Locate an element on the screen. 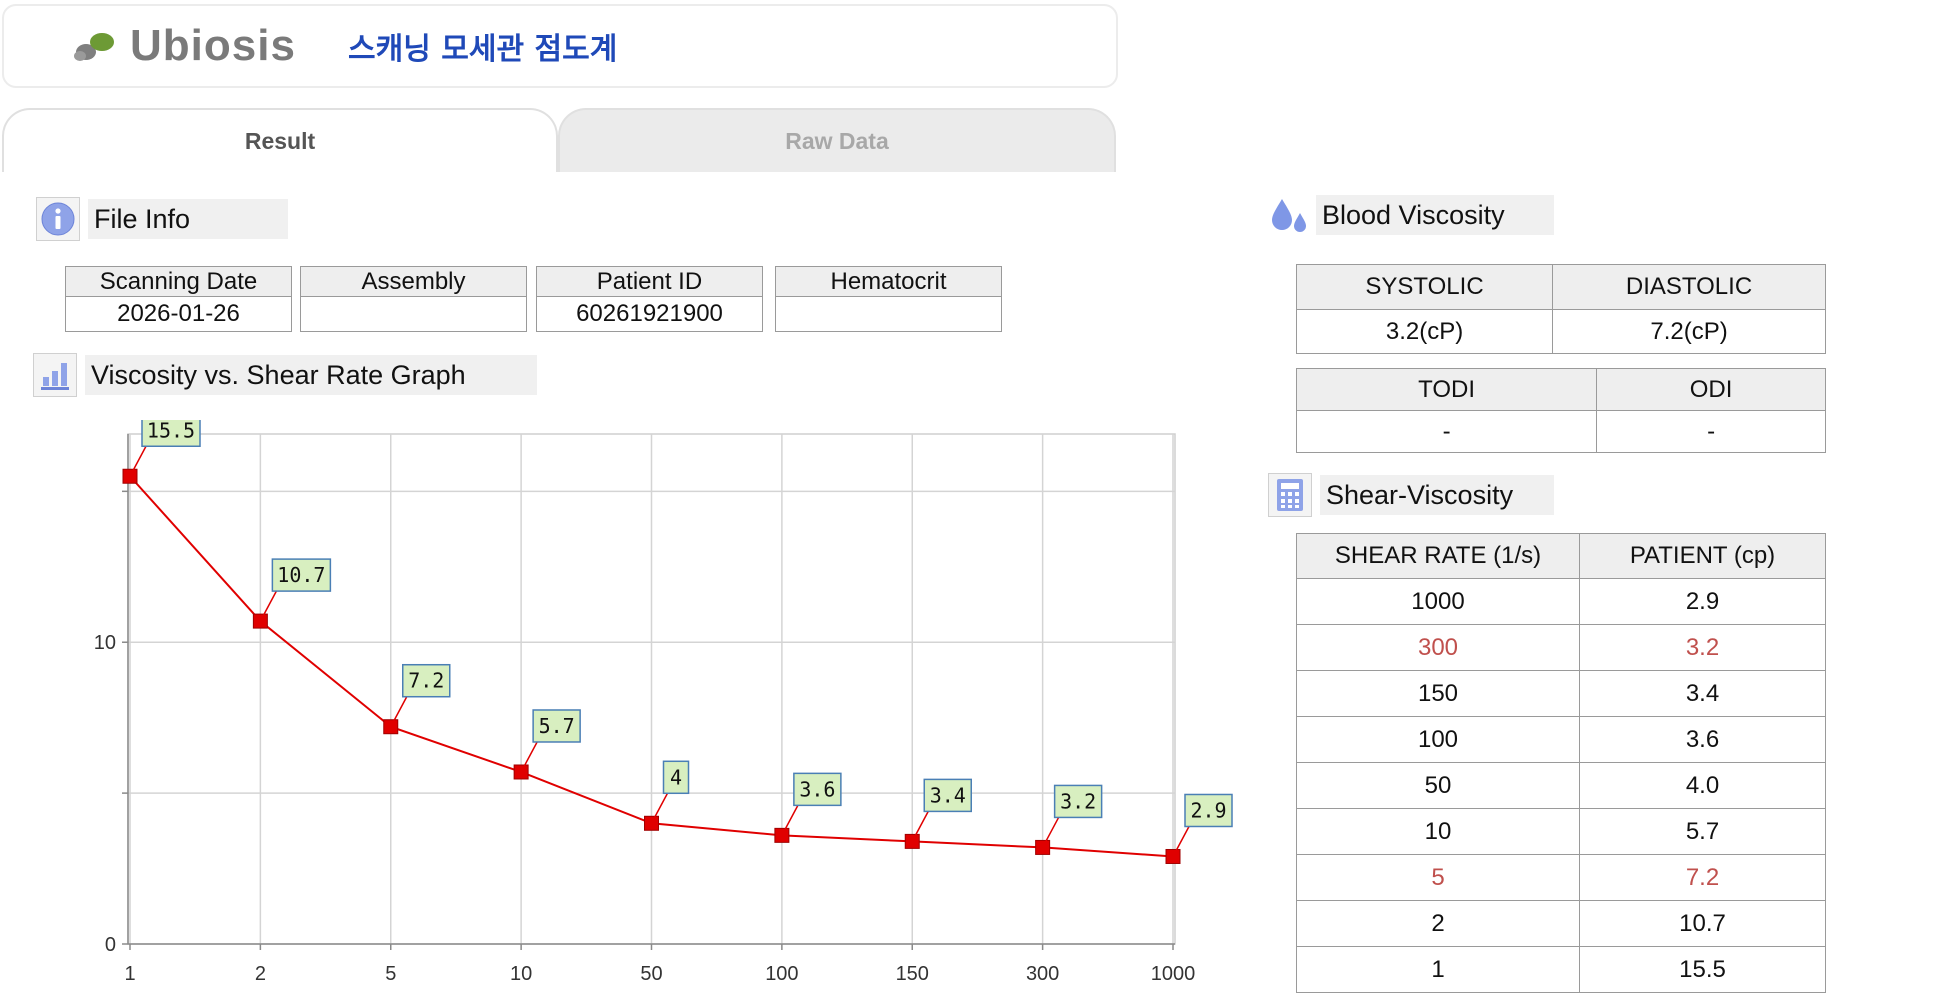 Image resolution: width=1943 pixels, height=1000 pixels. systolic-diastolic-table: SYSTOLIC DIASTOLIC 3.2(cP) 7.2(cP) is located at coordinates (1560, 309).